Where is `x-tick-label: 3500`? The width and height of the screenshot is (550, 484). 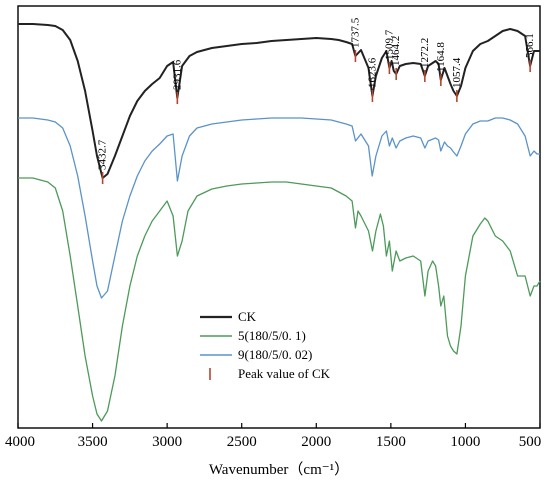 x-tick-label: 3500 is located at coordinates (93, 442).